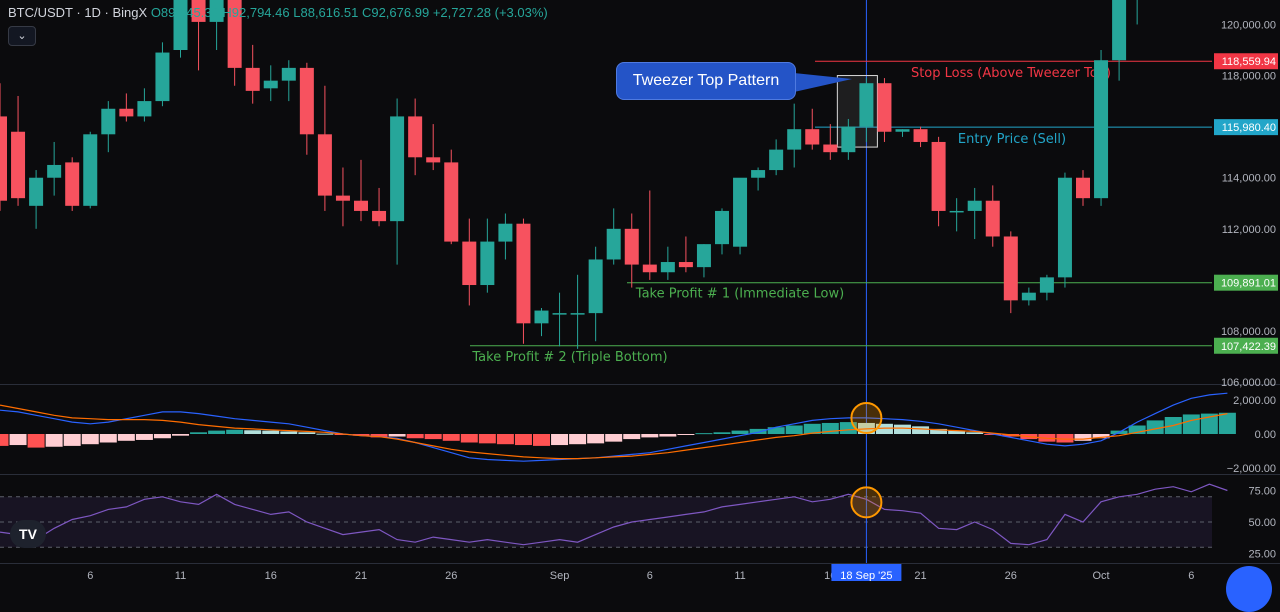 The height and width of the screenshot is (612, 1280). Describe the element at coordinates (706, 81) in the screenshot. I see `tweezer-top-callout: Tweezer Top Pattern` at that location.